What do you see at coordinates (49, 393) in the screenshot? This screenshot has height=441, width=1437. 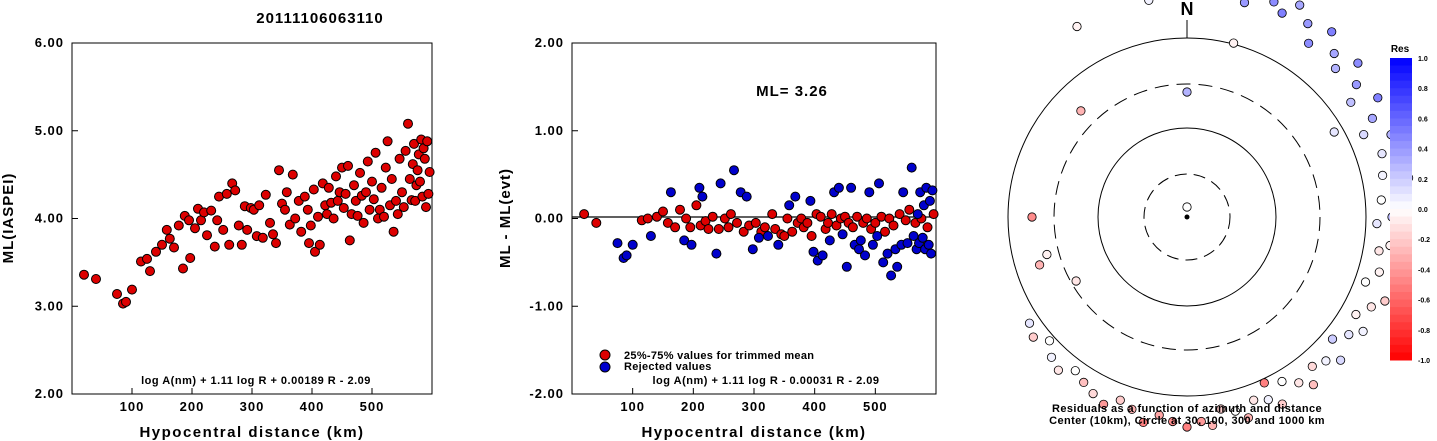 I see `left-y-tick-label: 2.00` at bounding box center [49, 393].